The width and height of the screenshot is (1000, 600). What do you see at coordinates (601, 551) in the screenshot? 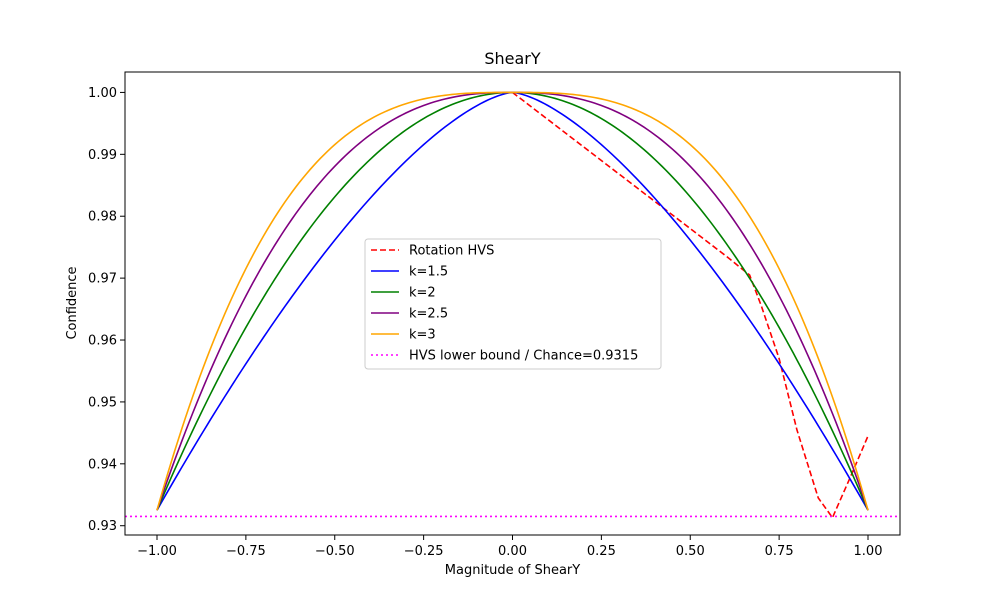
I see `x-tick-label: 0.25` at bounding box center [601, 551].